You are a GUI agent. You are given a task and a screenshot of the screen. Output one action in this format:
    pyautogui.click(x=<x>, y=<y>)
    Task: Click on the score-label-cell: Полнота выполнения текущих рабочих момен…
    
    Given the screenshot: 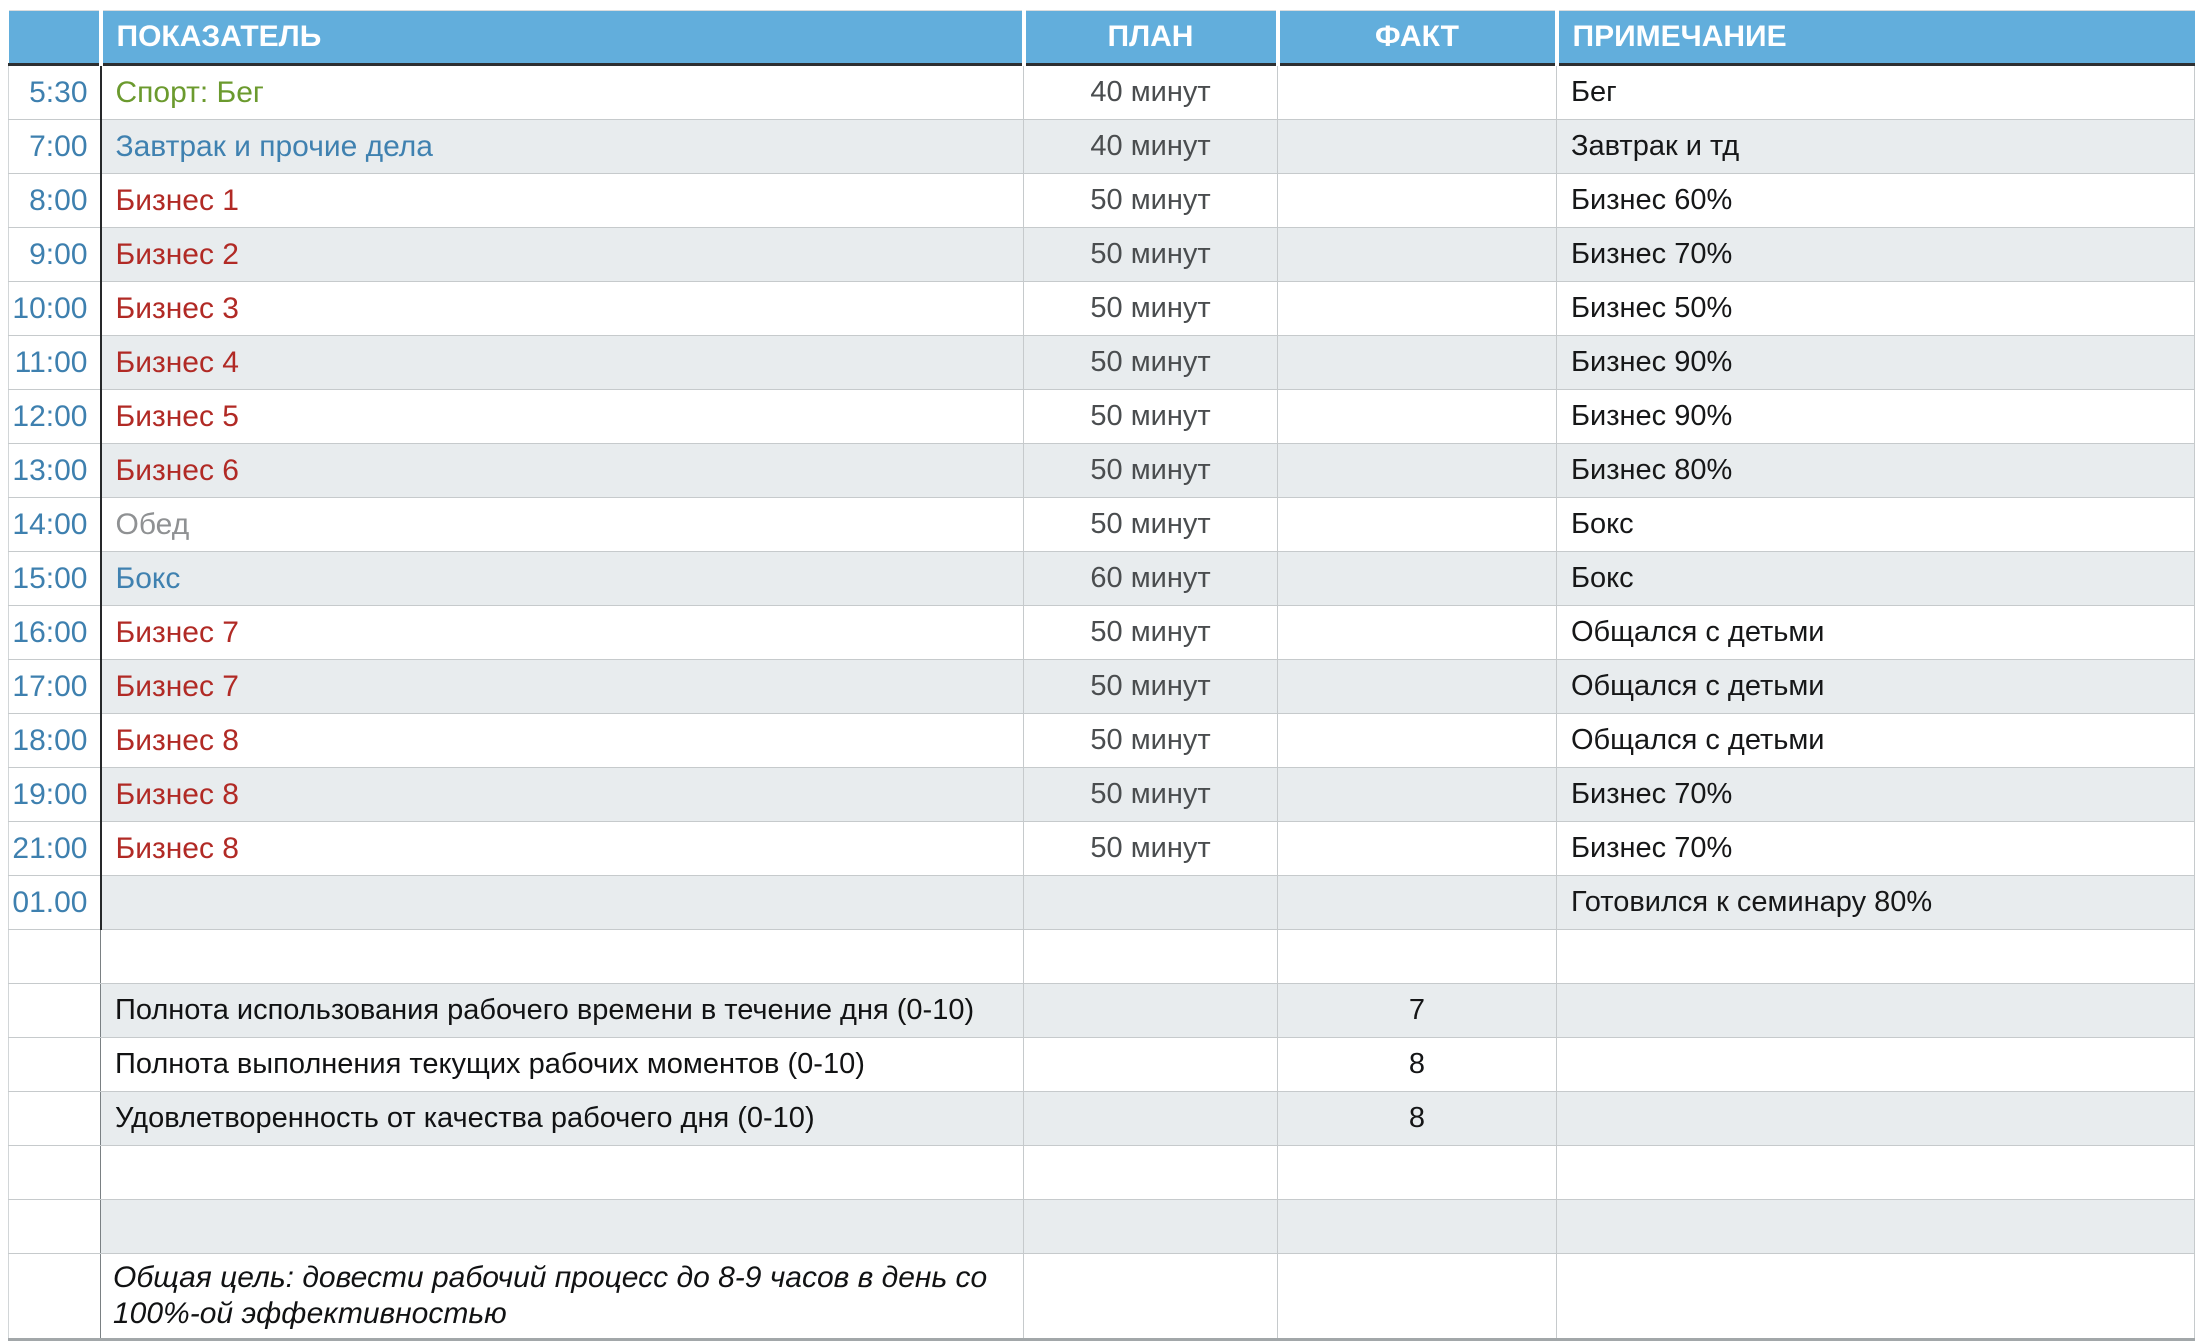 What is the action you would take?
    pyautogui.click(x=562, y=1064)
    